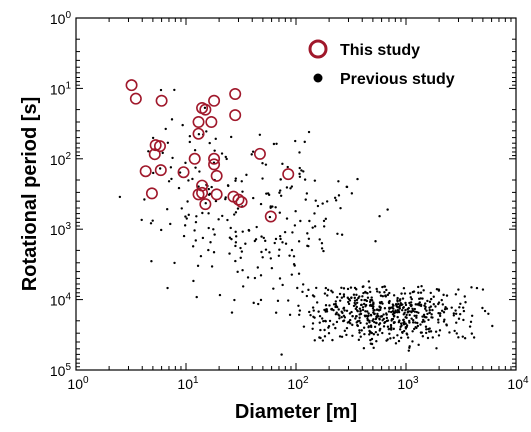 Image resolution: width=531 pixels, height=432 pixels. What do you see at coordinates (296, 412) in the screenshot?
I see `x-axis-title: Diameter [m]` at bounding box center [296, 412].